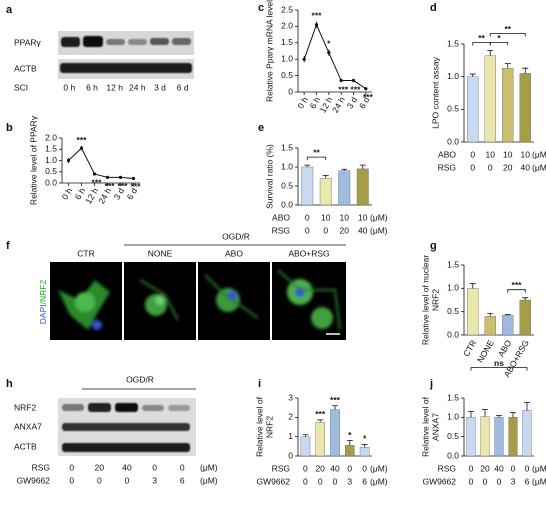  What do you see at coordinates (269, 51) in the screenshot?
I see `y-axis-label: Relative Pparγ mRNA level` at bounding box center [269, 51].